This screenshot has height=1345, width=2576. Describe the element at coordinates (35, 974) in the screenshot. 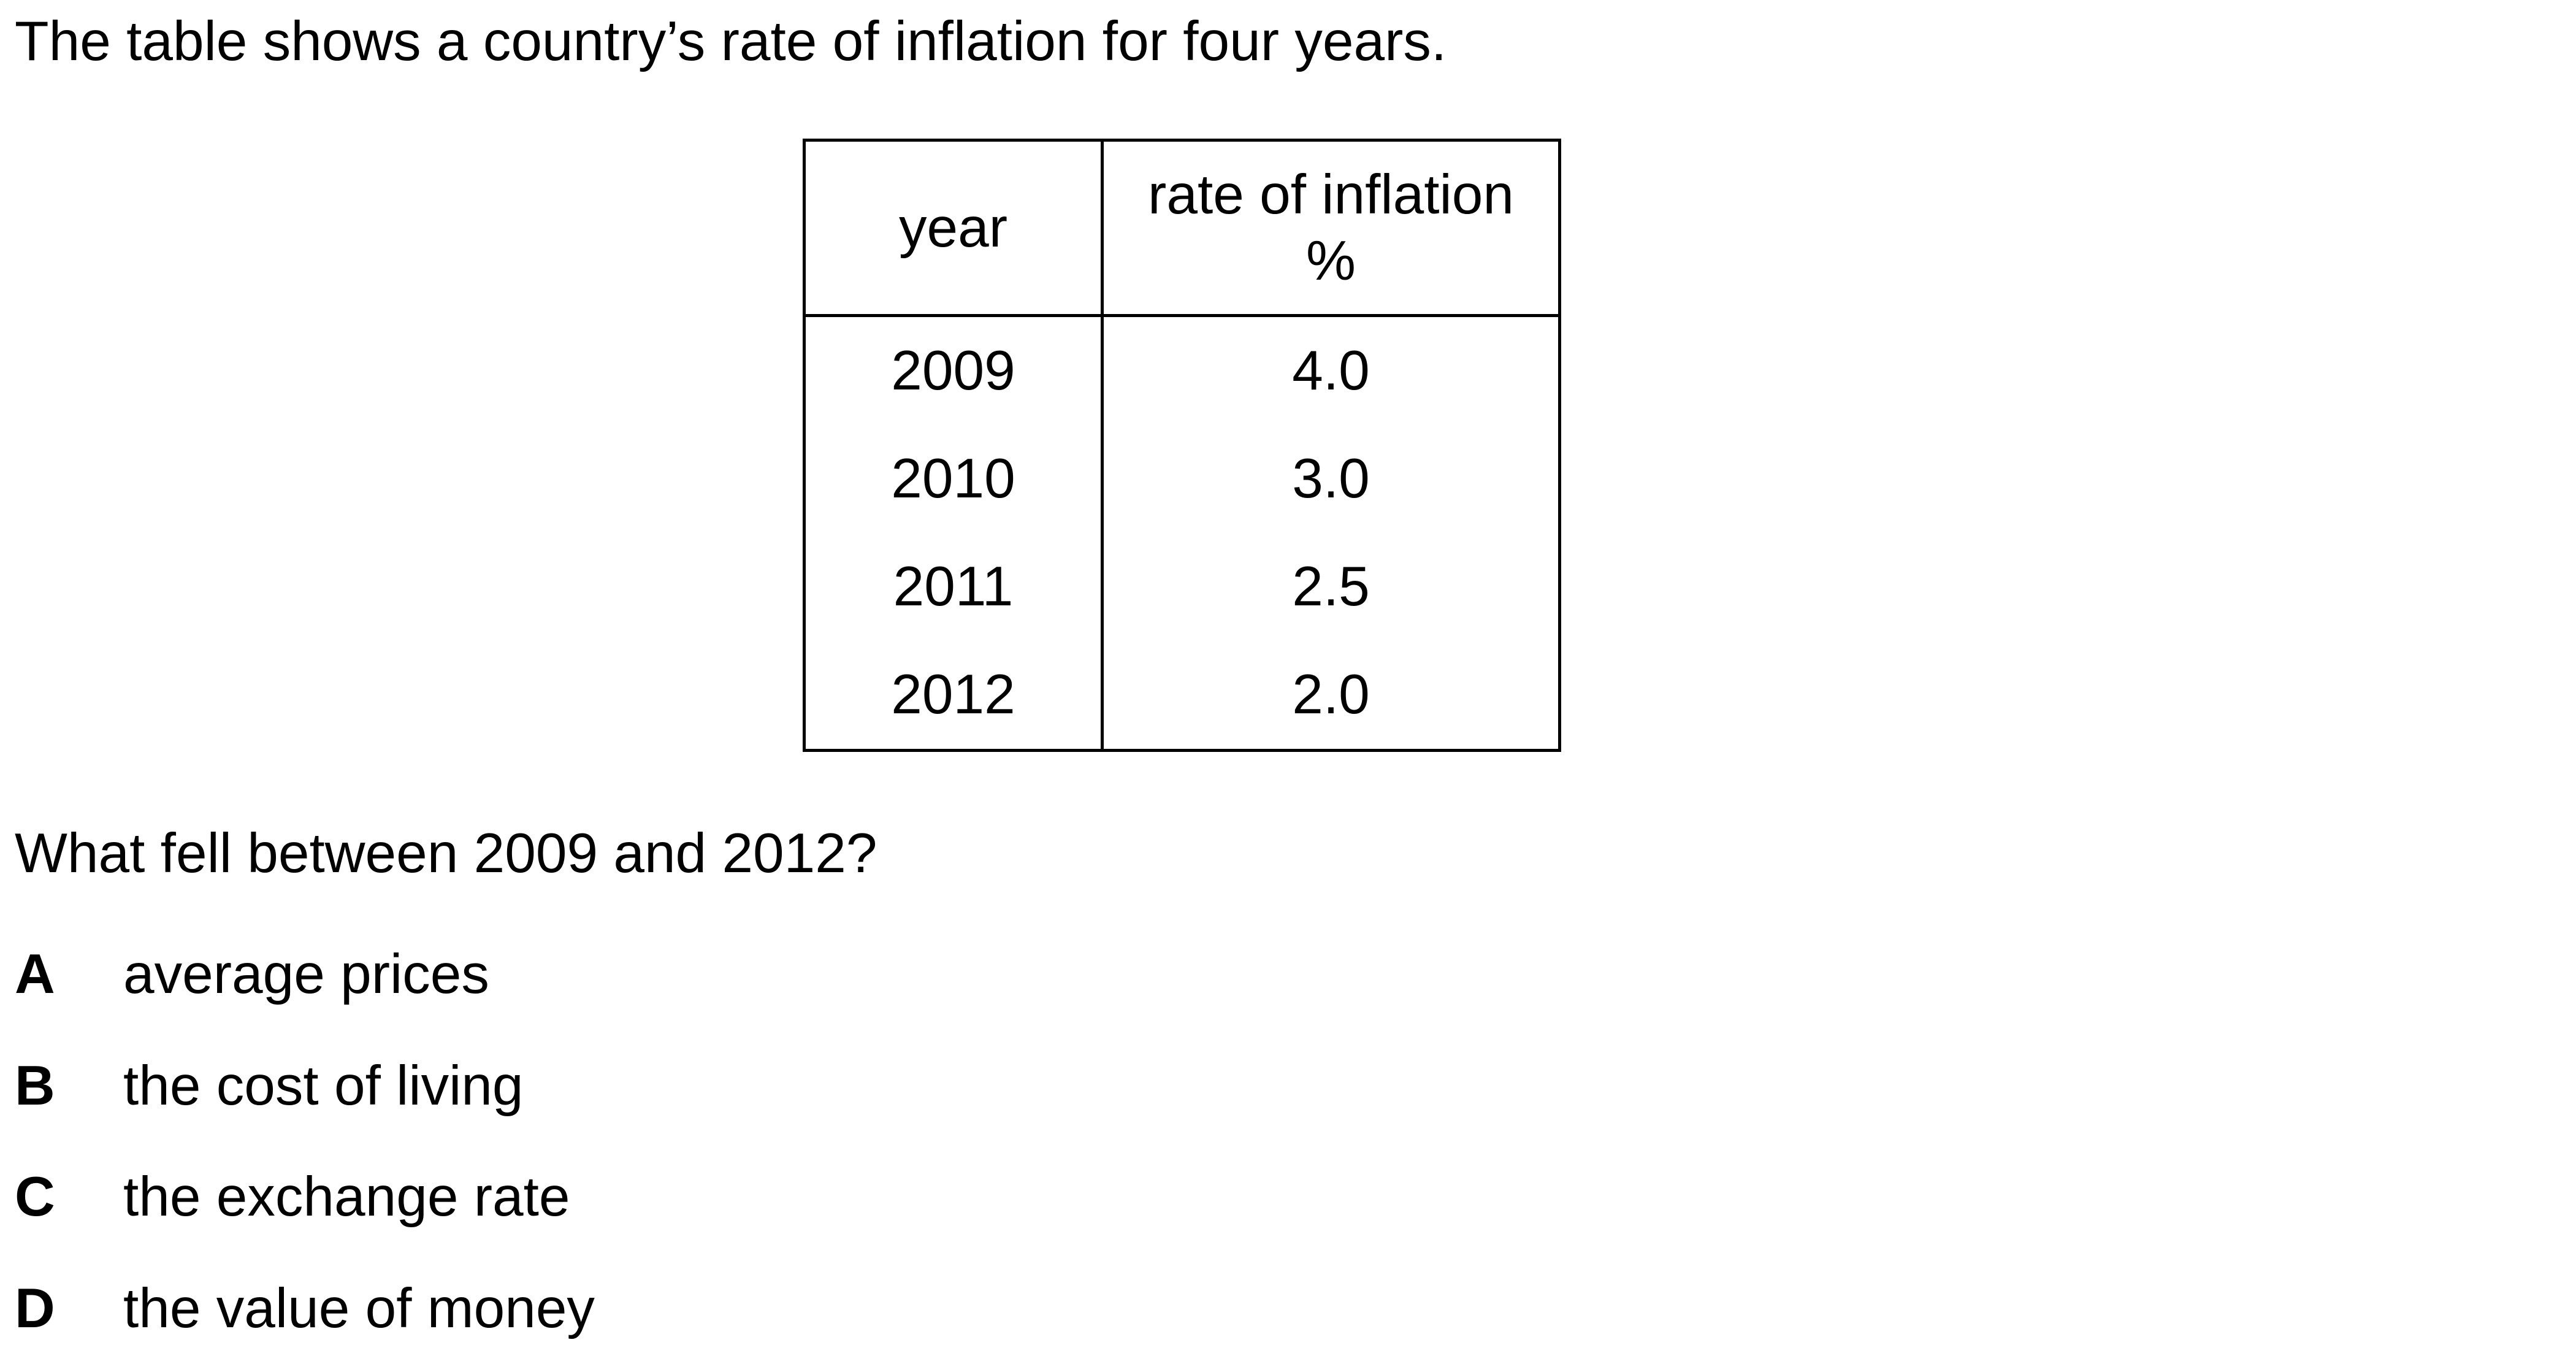

I see `option-letter: A` at that location.